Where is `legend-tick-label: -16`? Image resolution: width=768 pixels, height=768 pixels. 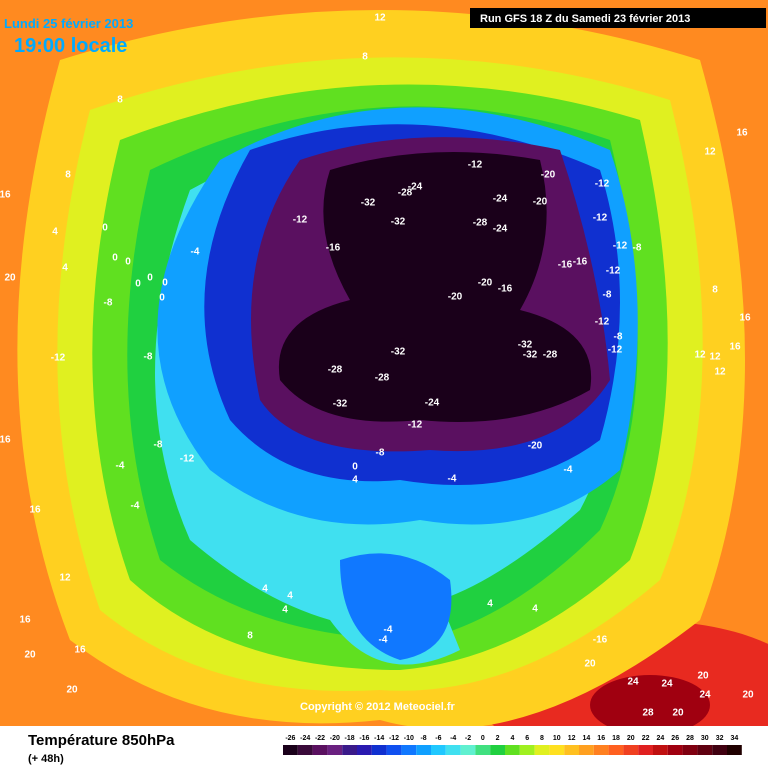 legend-tick-label: -16 is located at coordinates (364, 738).